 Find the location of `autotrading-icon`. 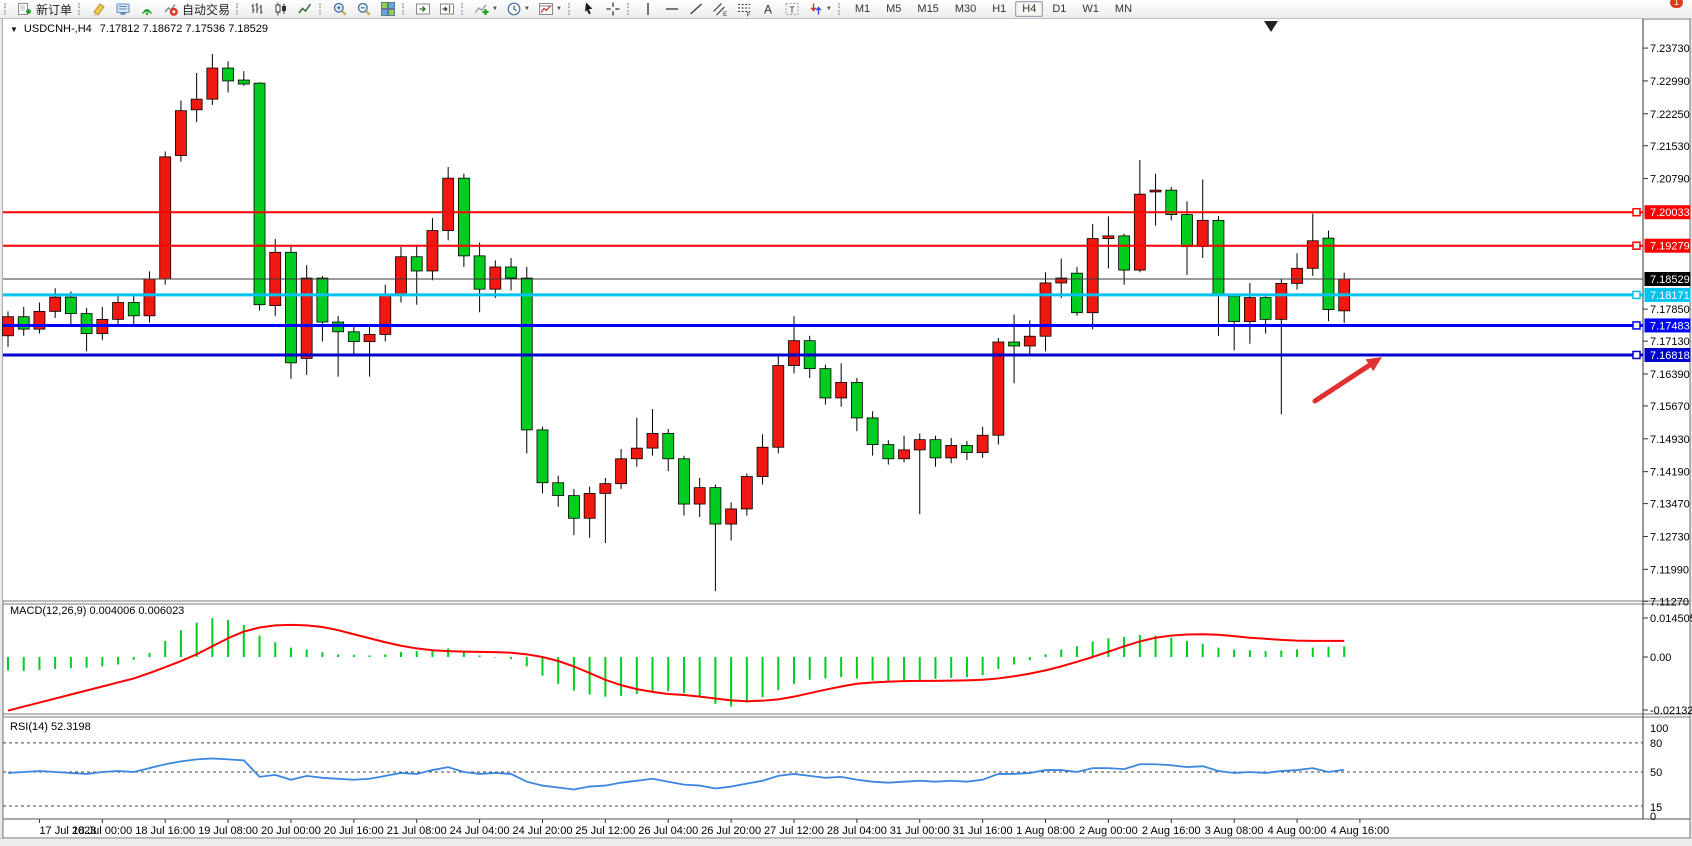

autotrading-icon is located at coordinates (171, 9).